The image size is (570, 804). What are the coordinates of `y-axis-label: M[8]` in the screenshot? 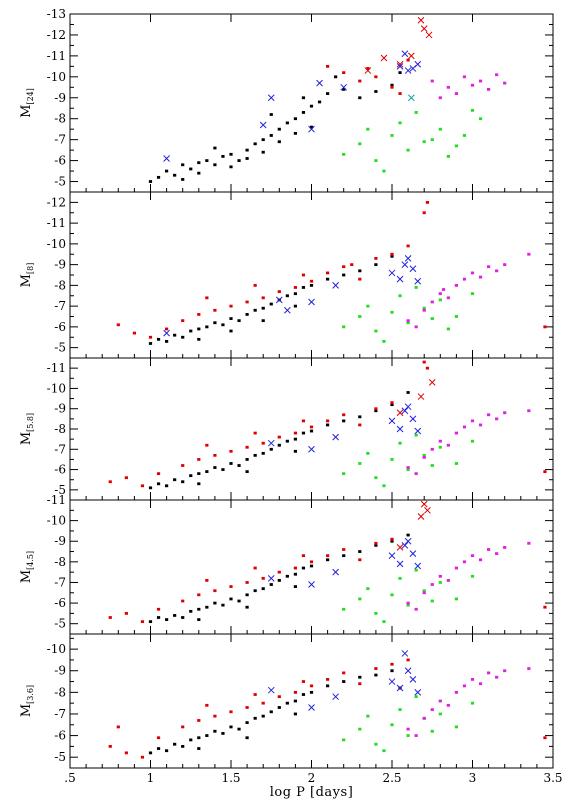 It's located at (27, 275).